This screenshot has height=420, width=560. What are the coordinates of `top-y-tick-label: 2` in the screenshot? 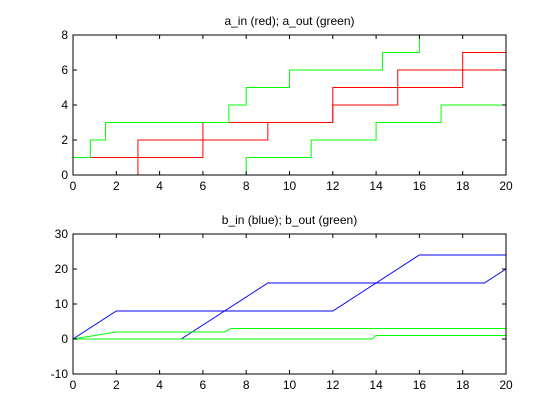 It's located at (64, 140).